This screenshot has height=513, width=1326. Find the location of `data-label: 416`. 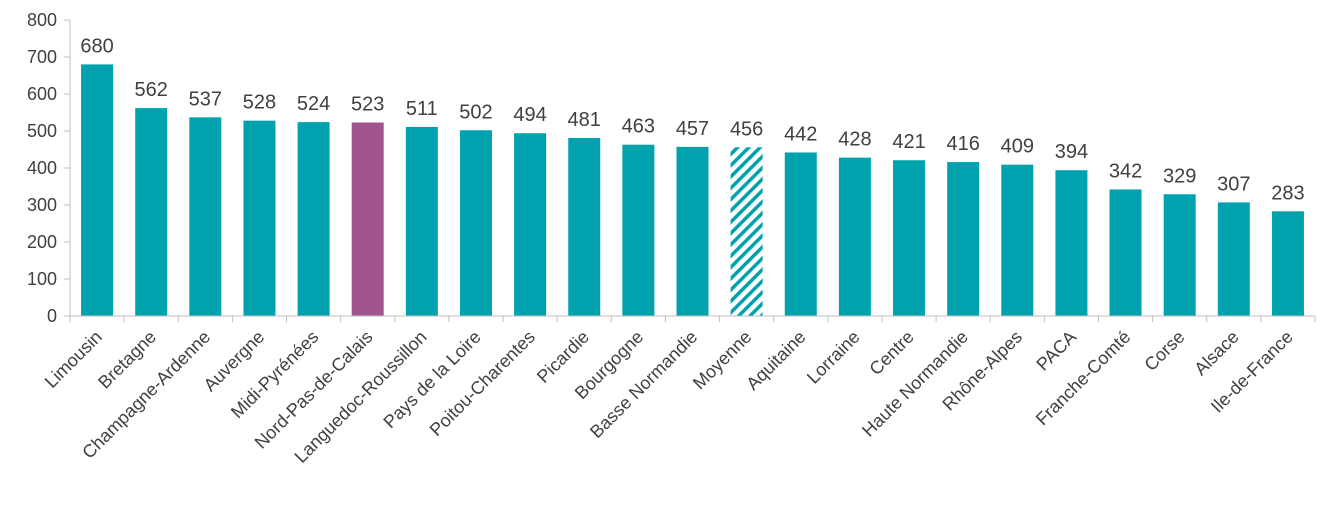

data-label: 416 is located at coordinates (962, 144).